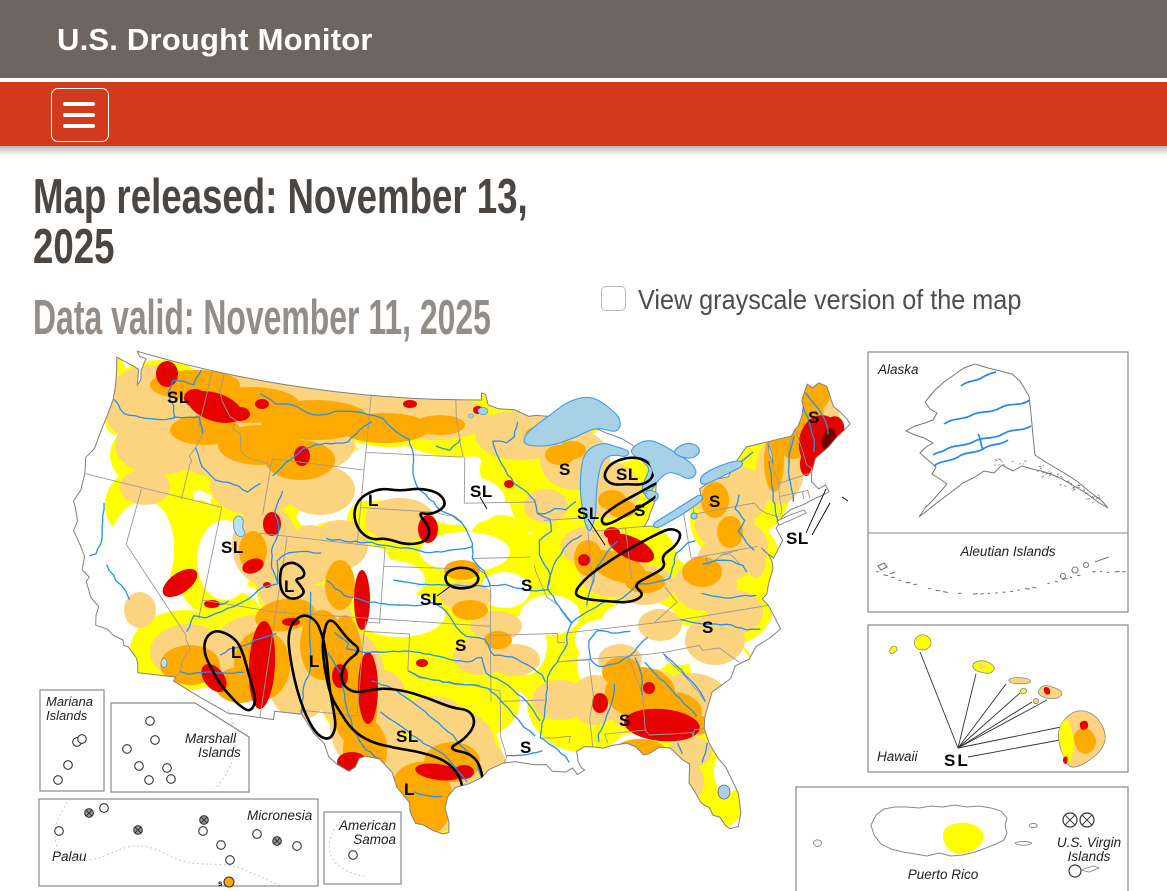  I want to click on svg-text: U.S. Virgin, so click(1089, 842).